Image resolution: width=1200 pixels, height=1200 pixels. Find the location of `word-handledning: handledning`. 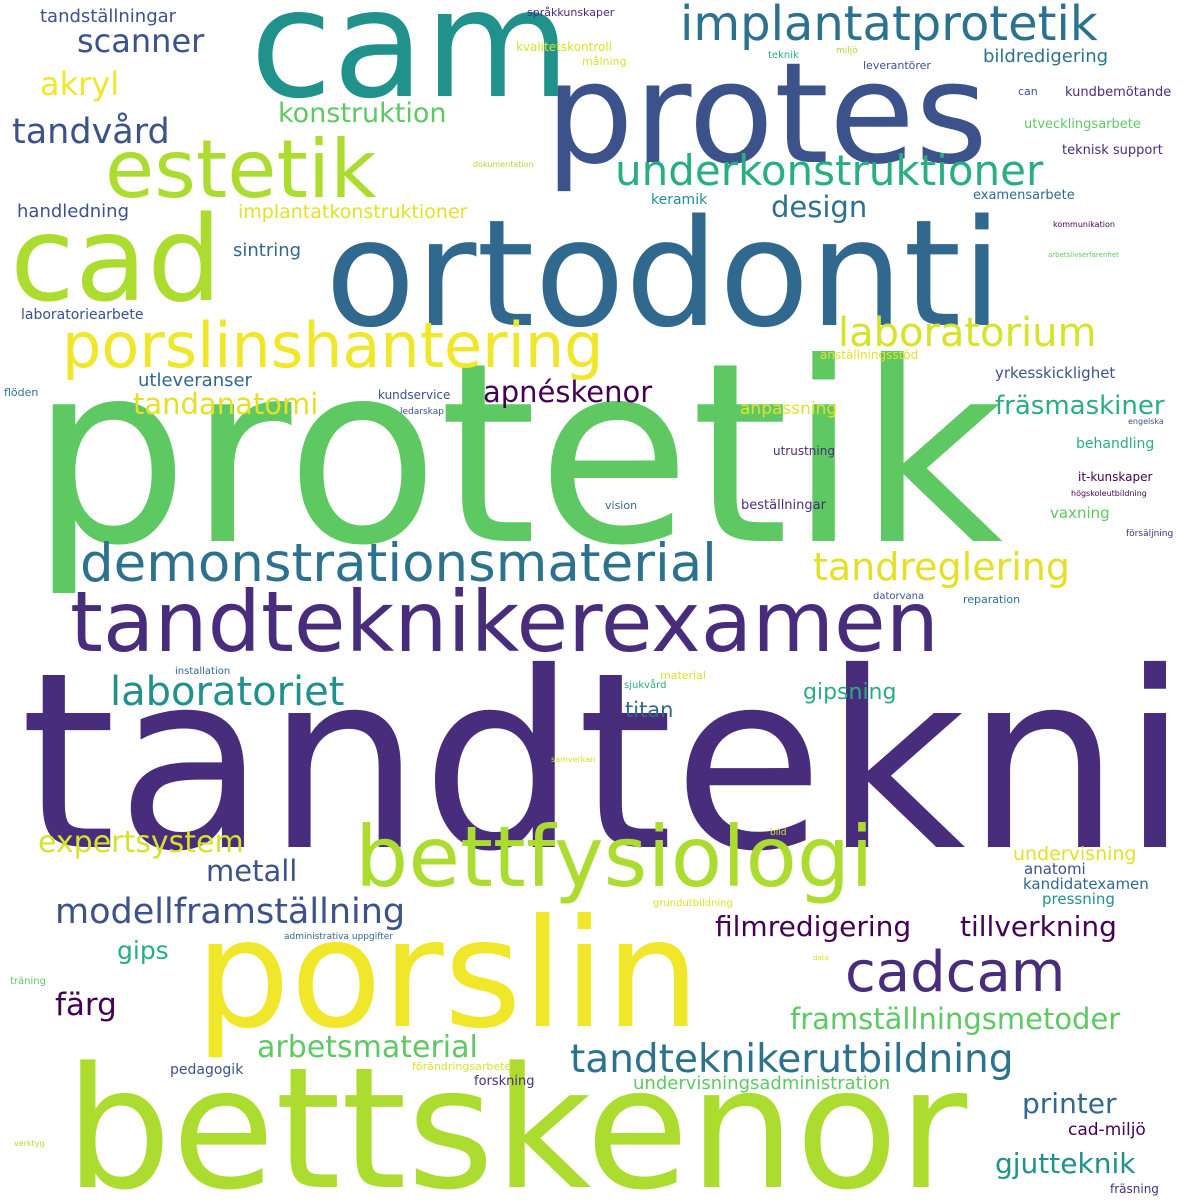

word-handledning: handledning is located at coordinates (73, 211).